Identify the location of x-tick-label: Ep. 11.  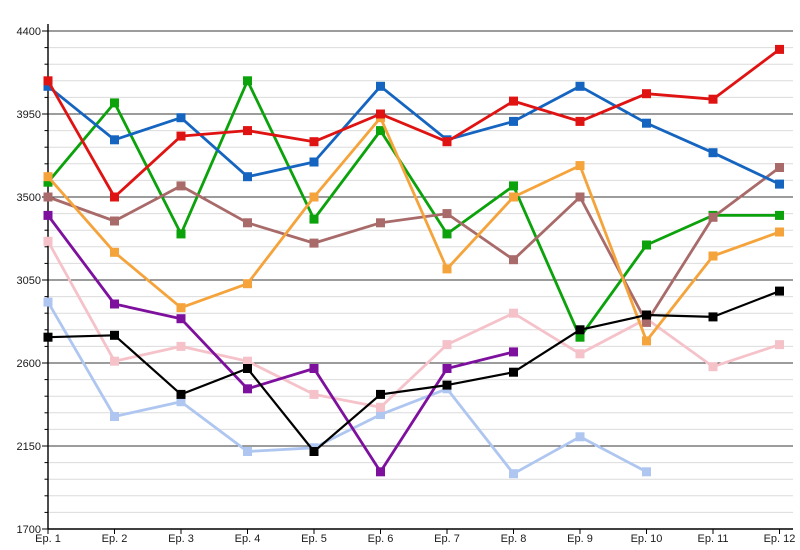
(713, 539).